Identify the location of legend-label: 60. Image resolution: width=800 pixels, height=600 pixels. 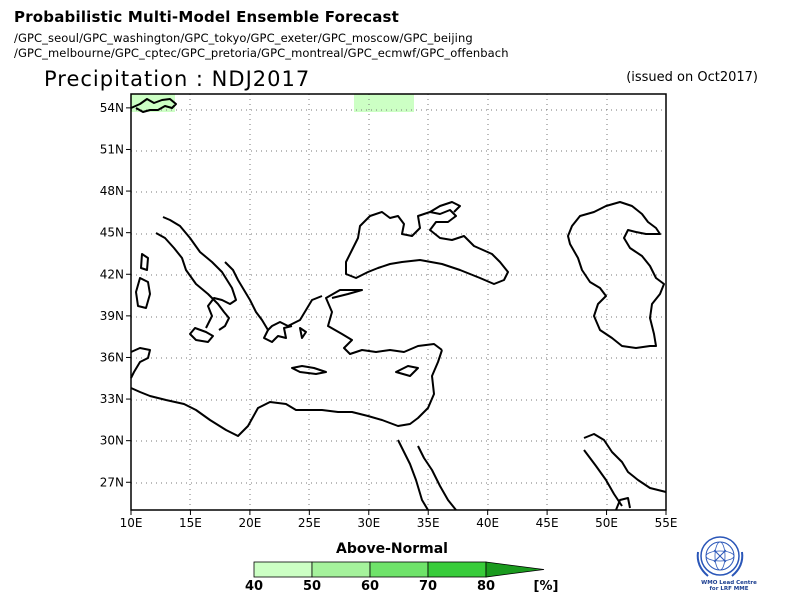
(370, 586).